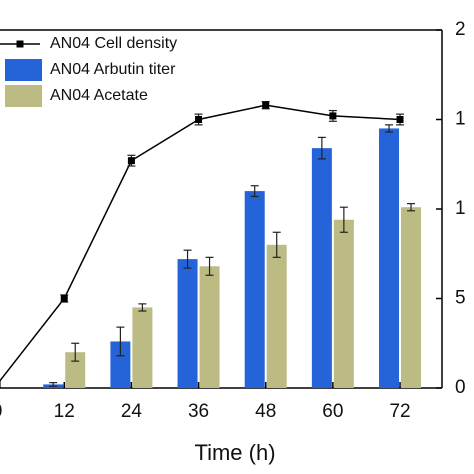  I want to click on x-tick-label: 0, so click(1, 411).